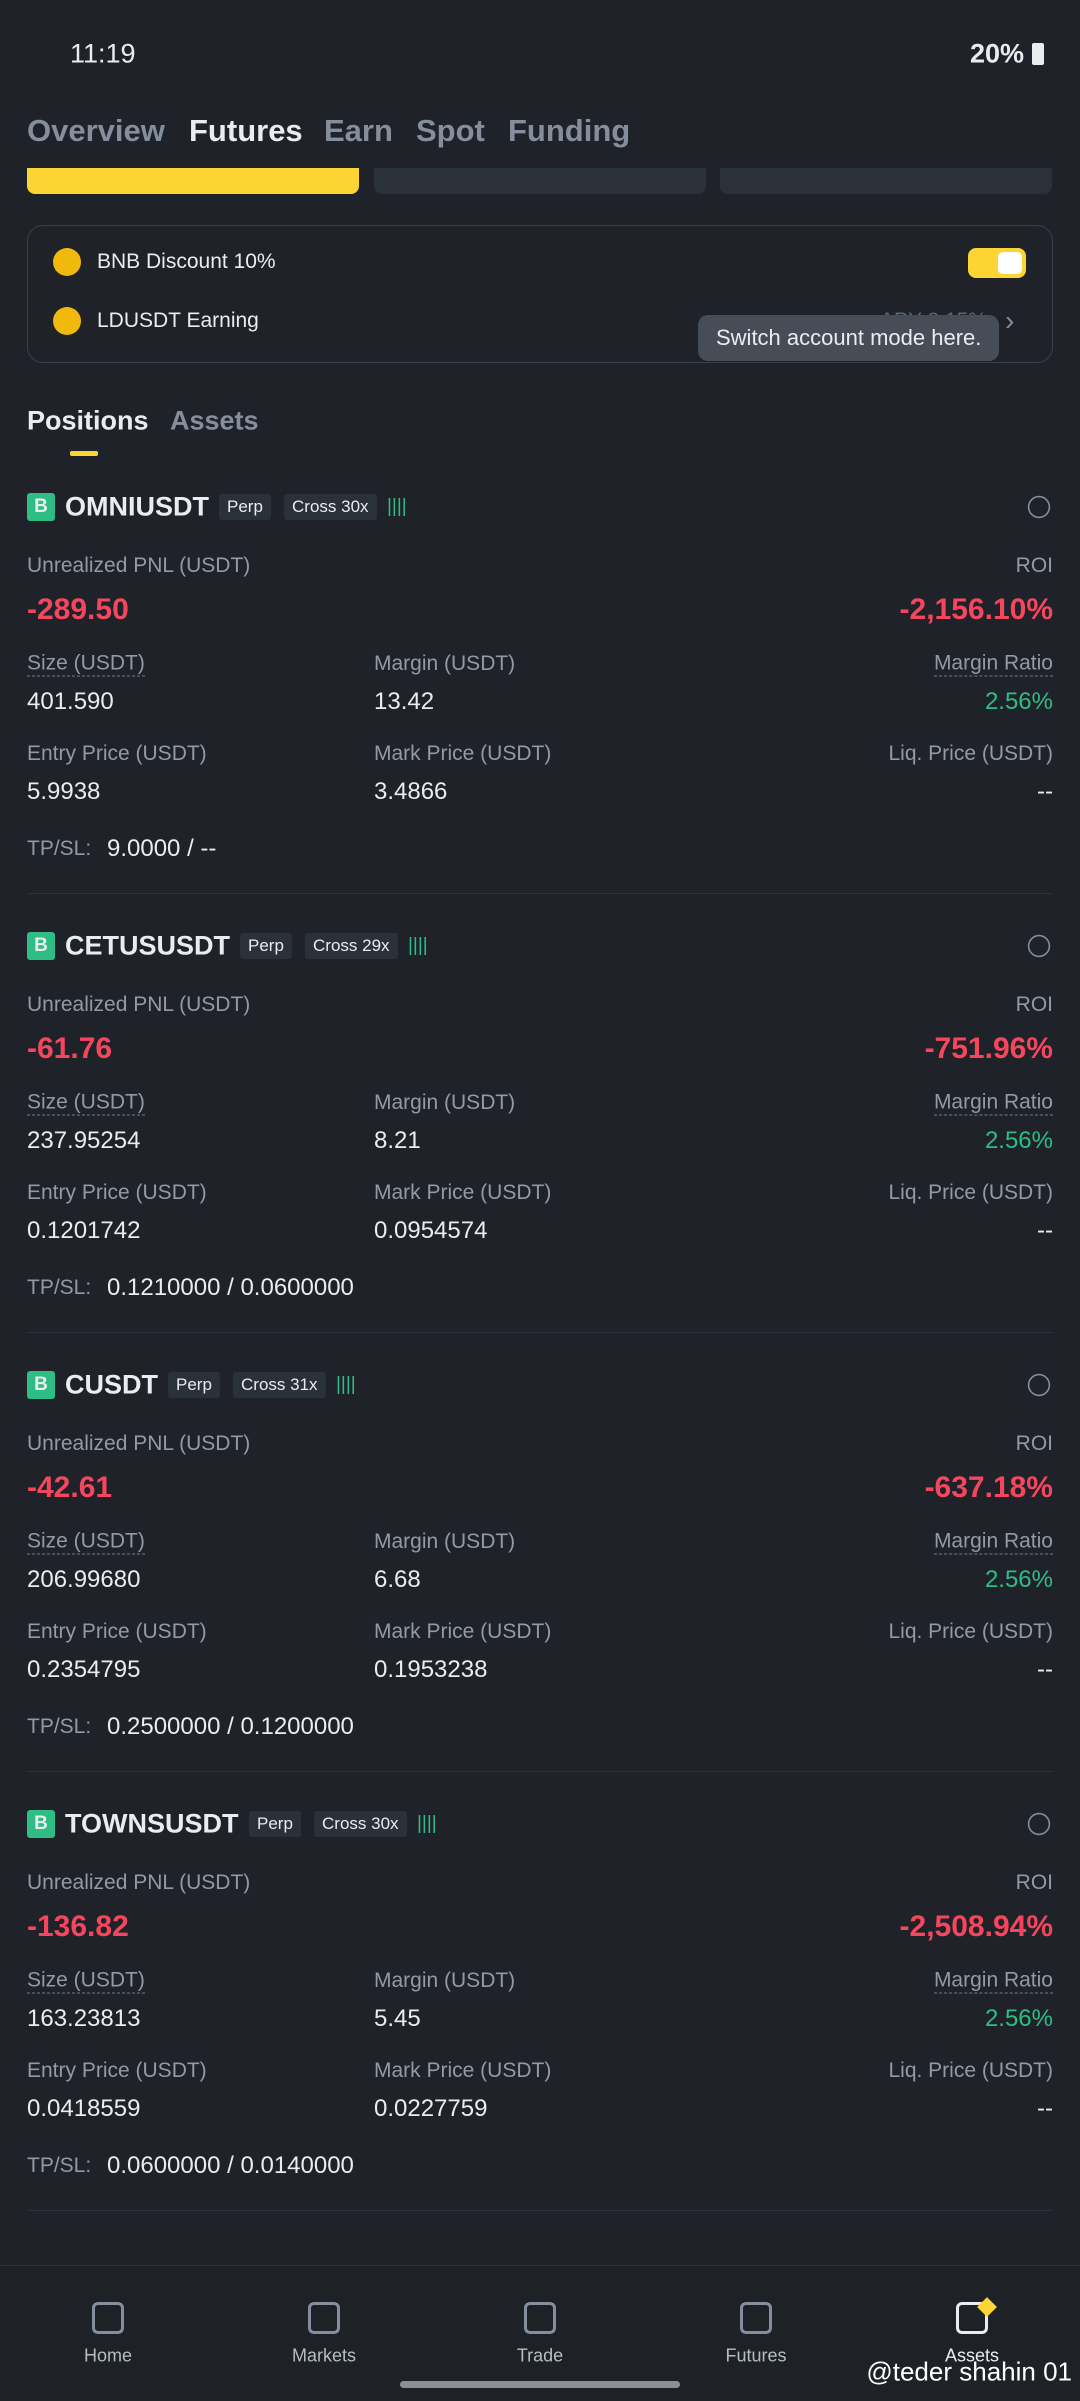 The image size is (1080, 2401). Describe the element at coordinates (186, 261) in the screenshot. I see `option-label: BNB Discount 10%` at that location.